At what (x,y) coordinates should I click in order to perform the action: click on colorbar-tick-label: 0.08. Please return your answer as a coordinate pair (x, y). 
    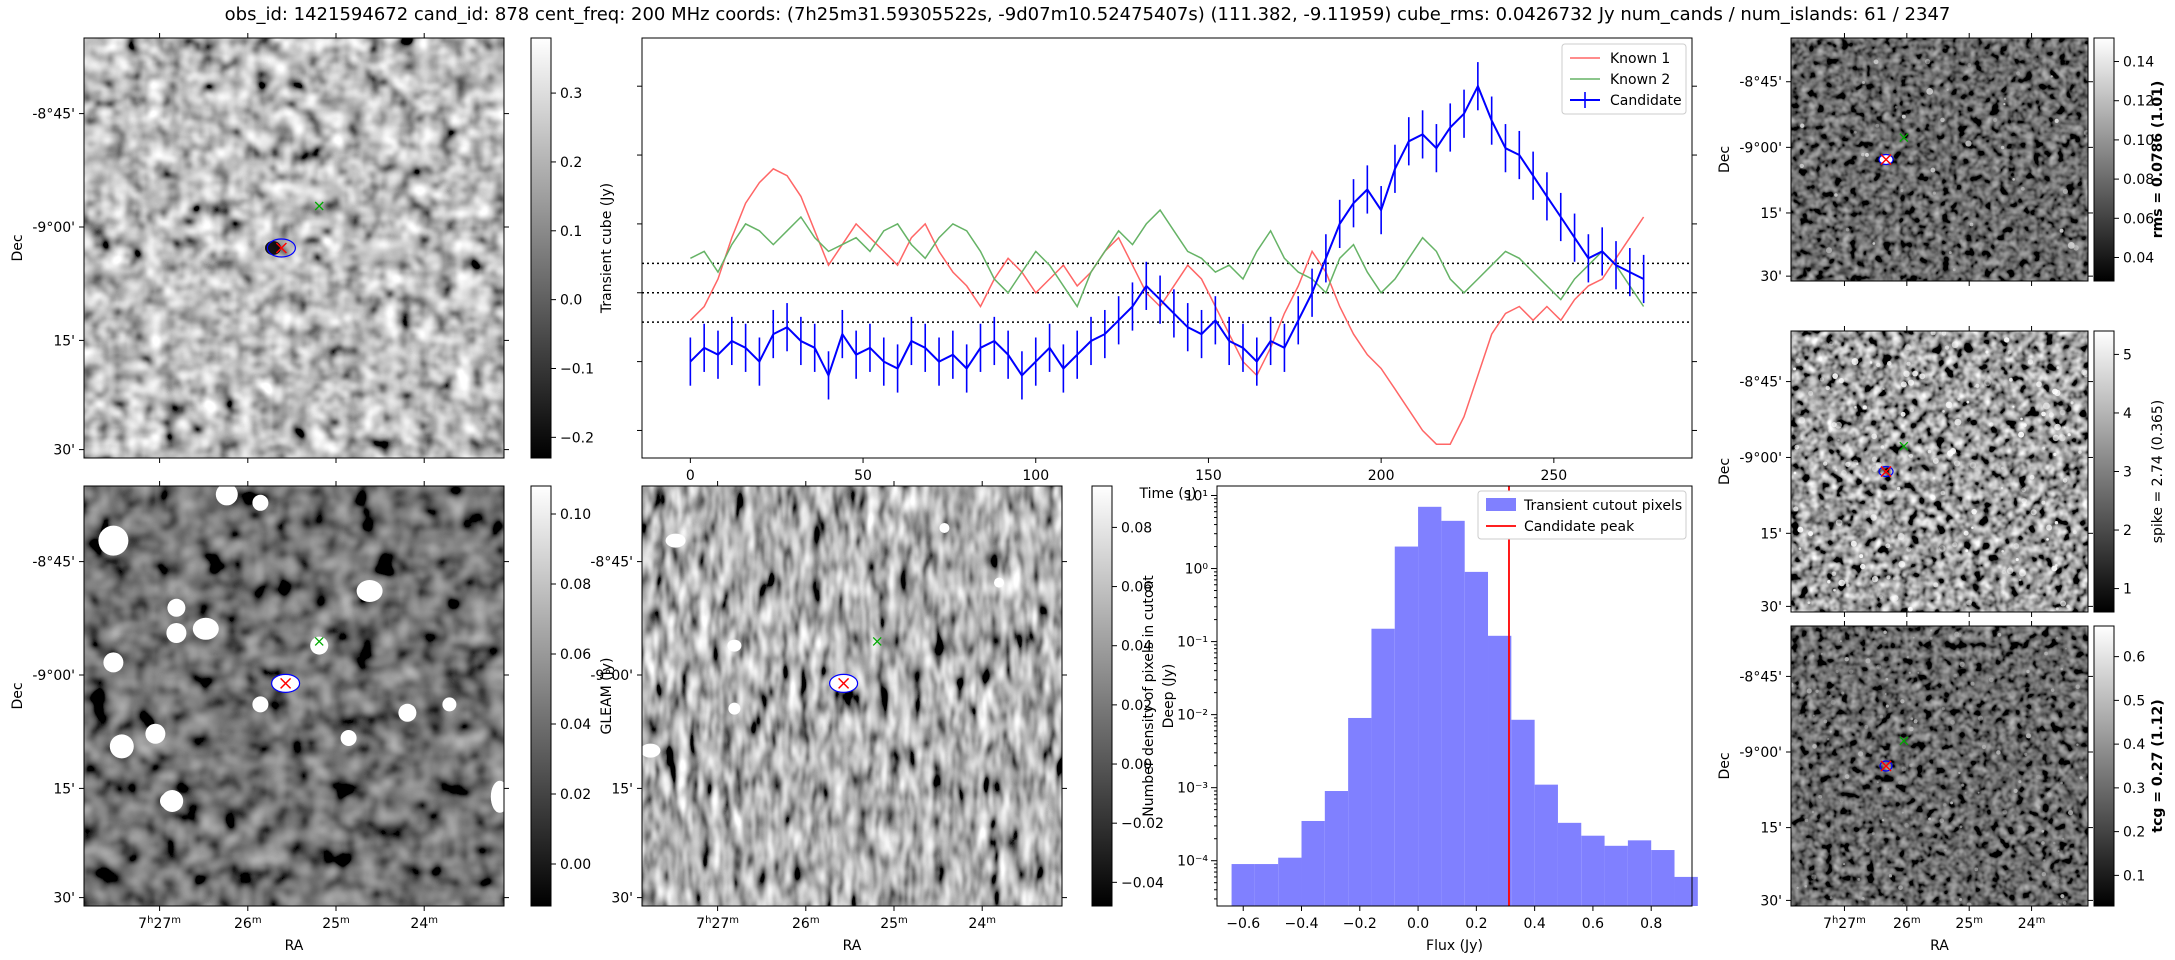
    Looking at the image, I should click on (575, 585).